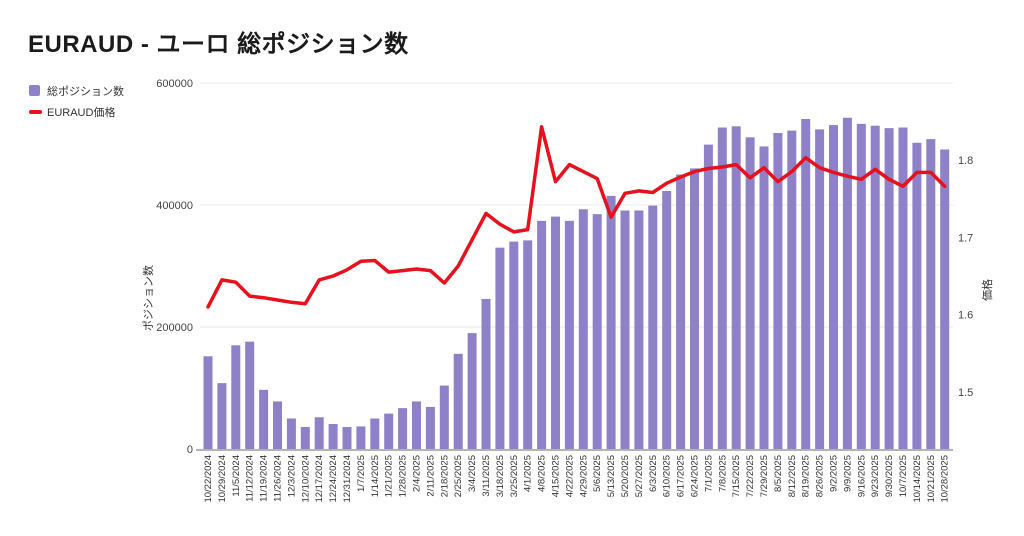 This screenshot has width=1024, height=536. Describe the element at coordinates (291, 476) in the screenshot. I see `x-axis-tick-label: 12/3/2024` at that location.